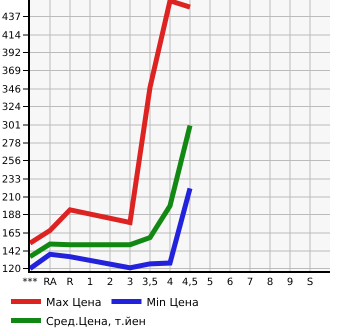 This screenshot has height=335, width=345. I want to click on x-tick-label: 5, so click(210, 282).